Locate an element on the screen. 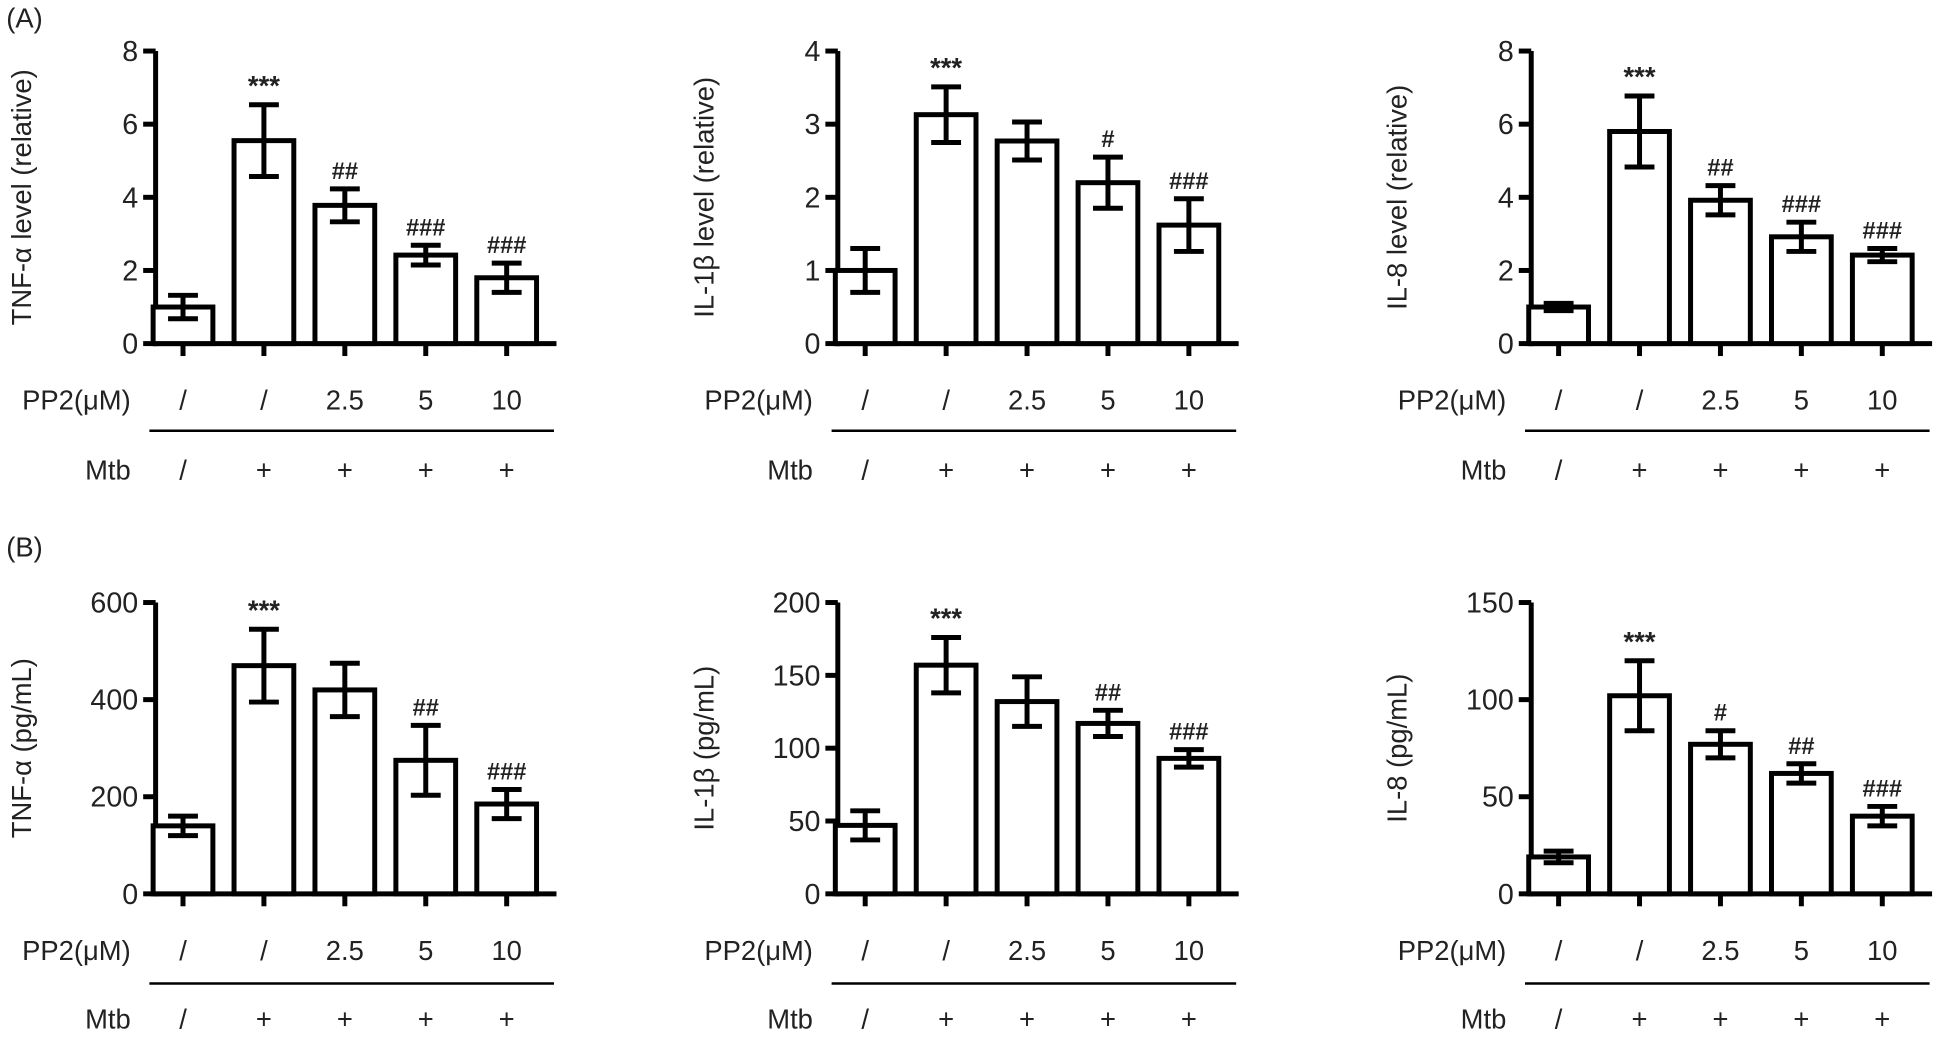 This screenshot has height=1037, width=1952. y-axis-label: IL-8 (pg/mL) is located at coordinates (1397, 748).